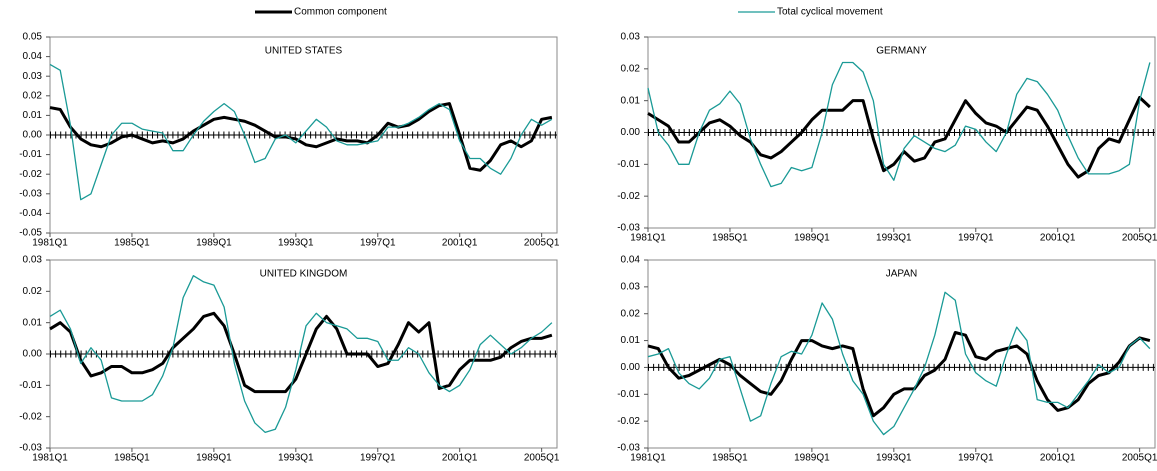  I want to click on panel-title: JAPAN, so click(902, 274).